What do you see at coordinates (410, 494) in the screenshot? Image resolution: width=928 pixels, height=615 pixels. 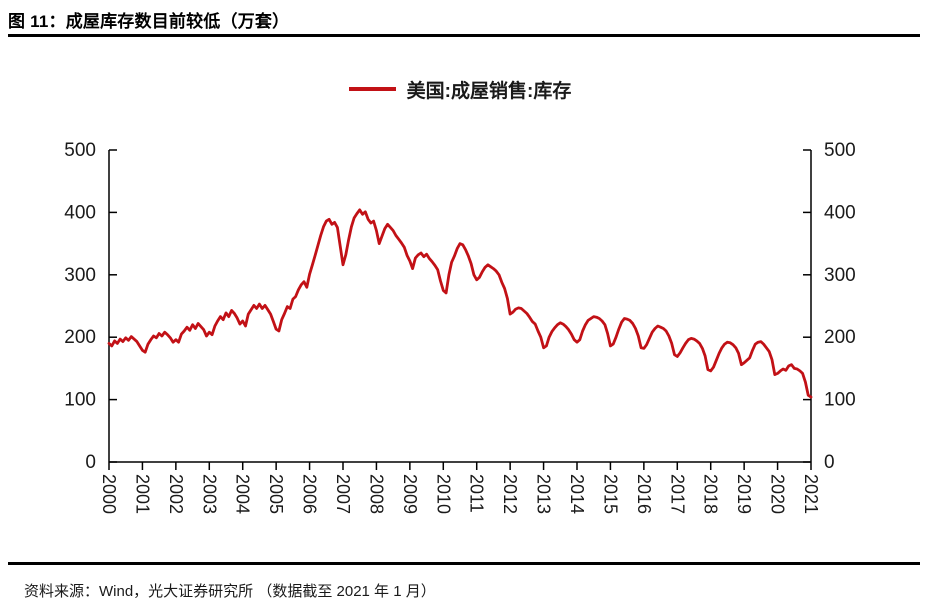 I see `x-tick-label: 2009` at bounding box center [410, 494].